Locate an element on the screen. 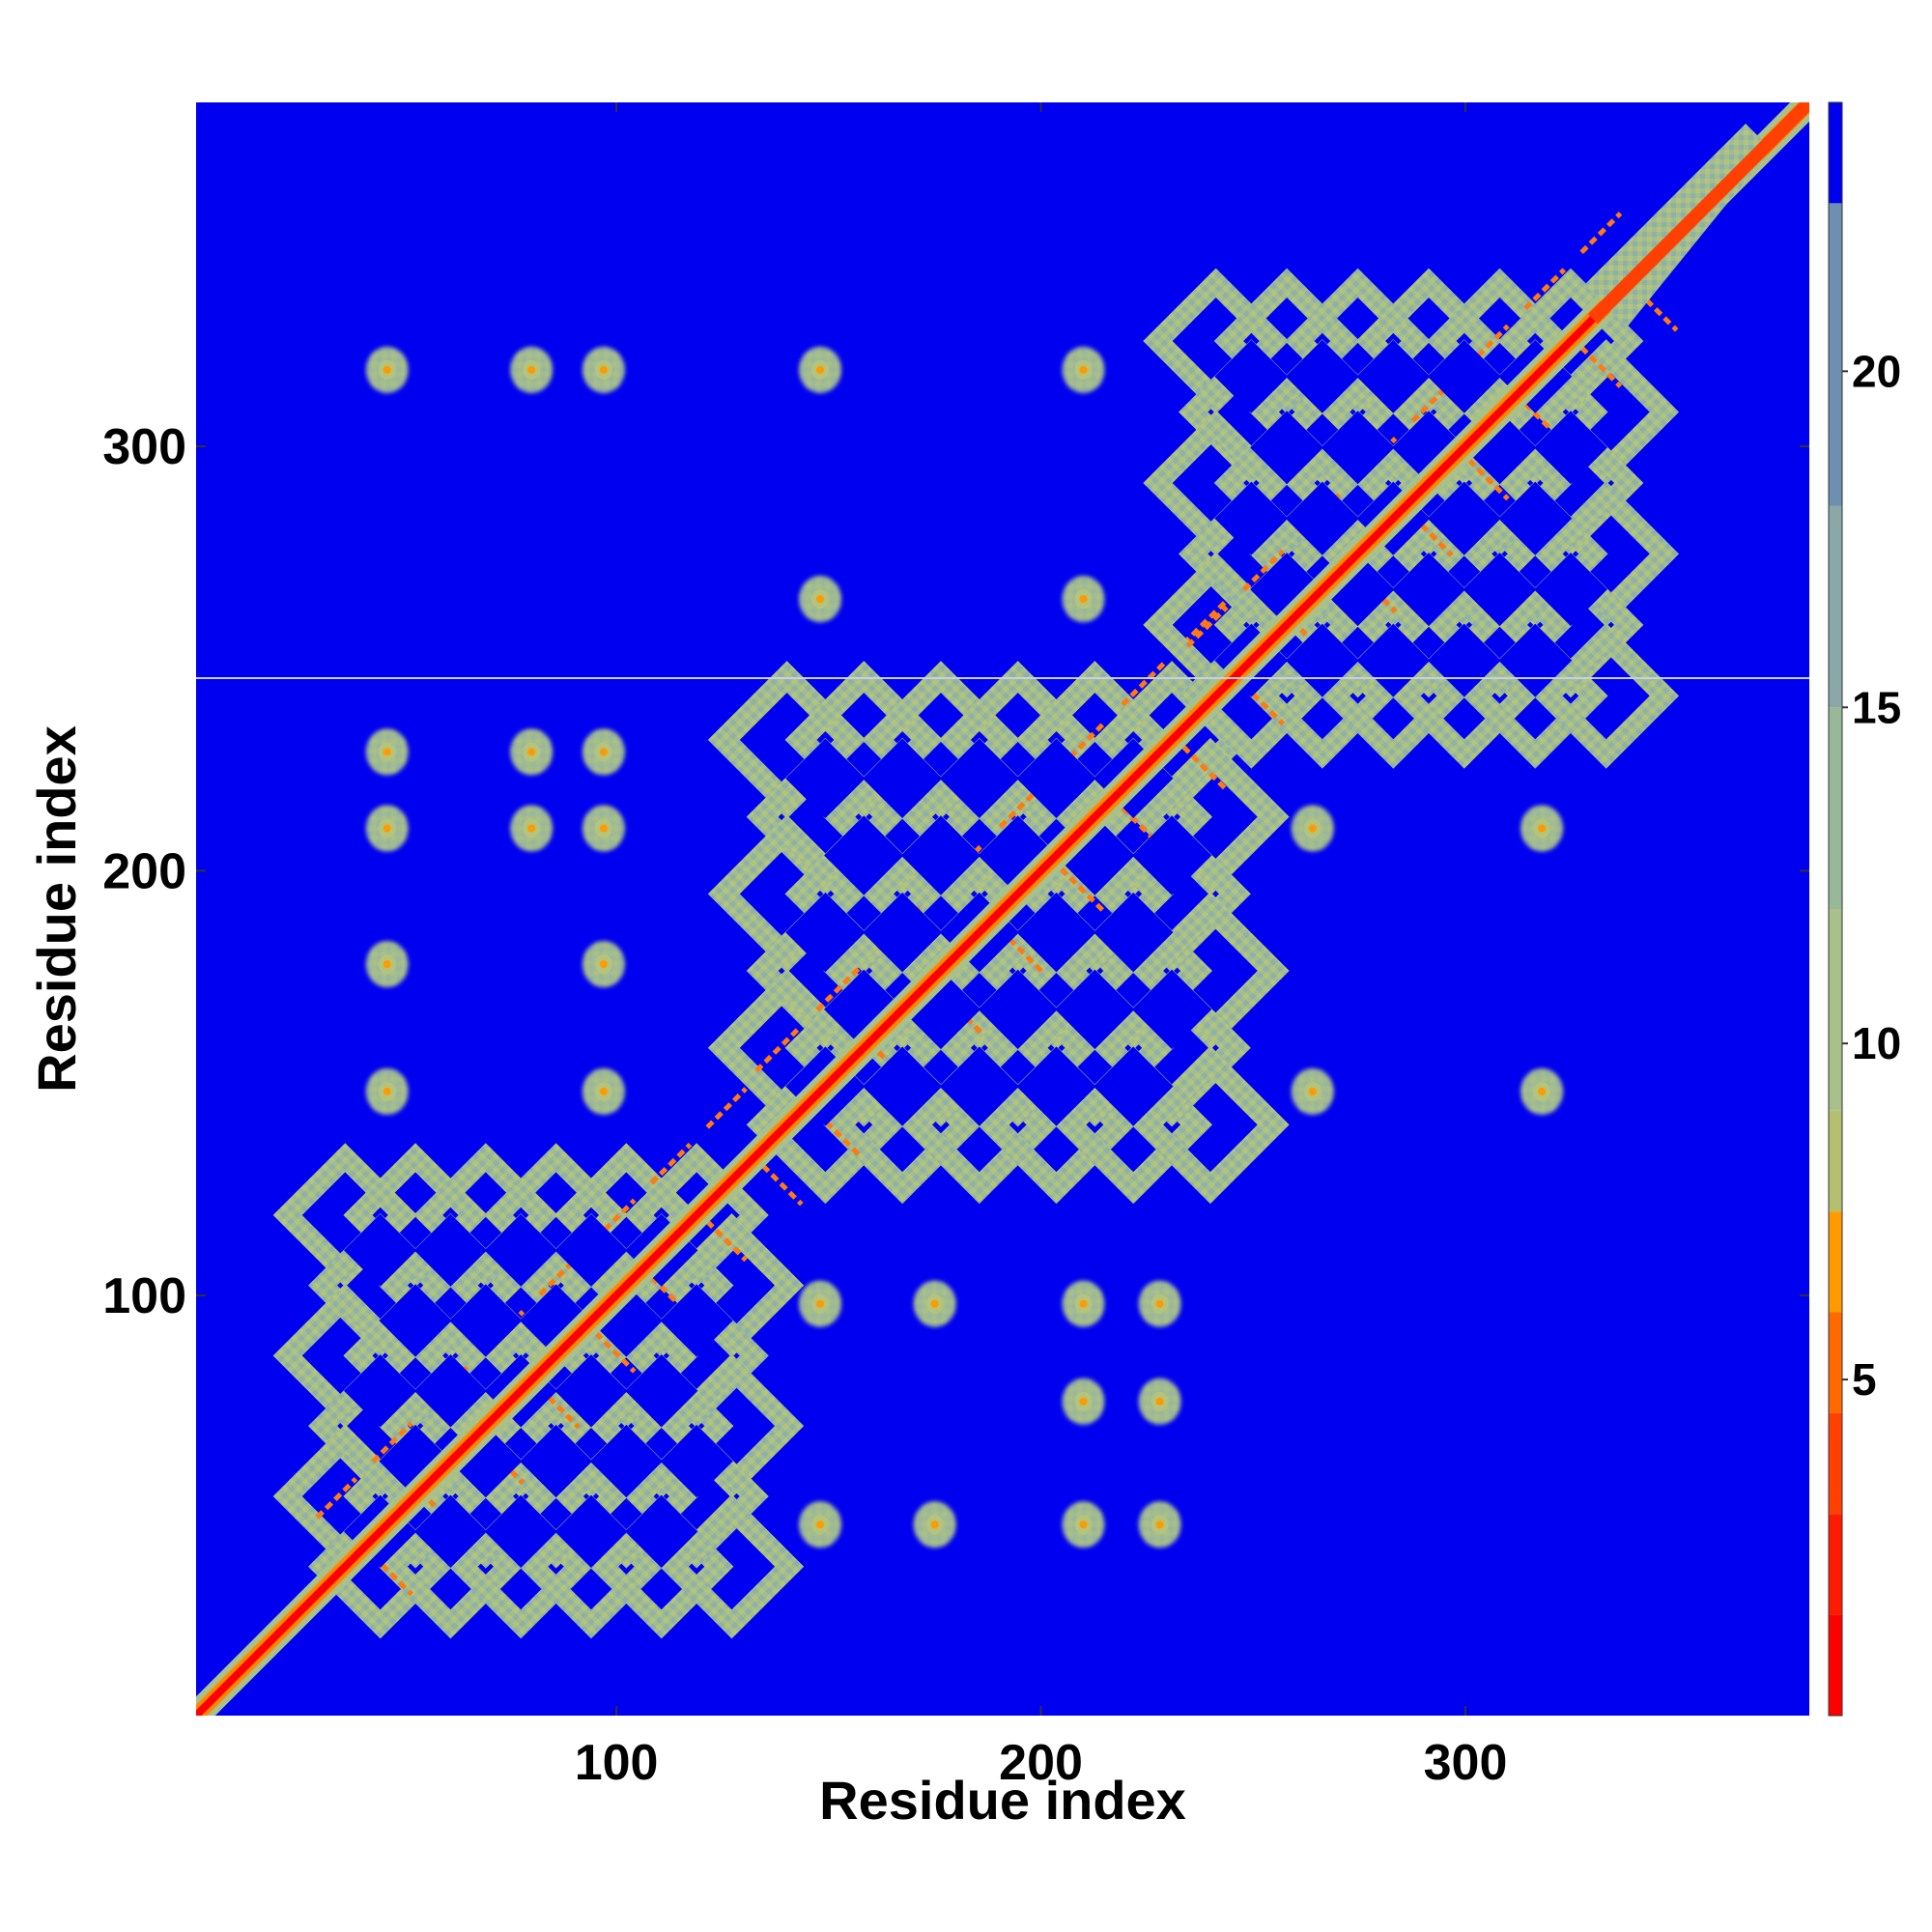  x-tick-label: 100 is located at coordinates (617, 1763).